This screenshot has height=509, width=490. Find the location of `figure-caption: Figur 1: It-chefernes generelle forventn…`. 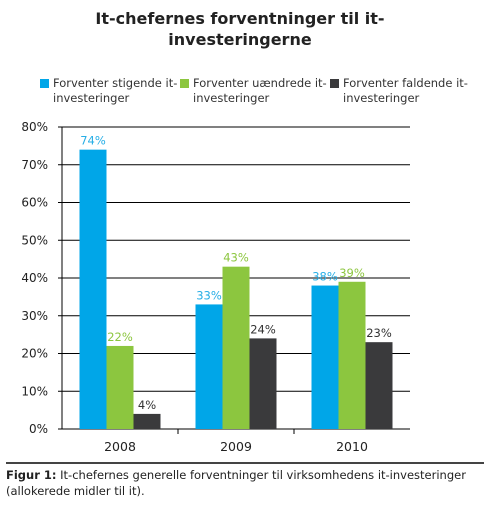

figure-caption: Figur 1: It-chefernes generelle forventn… is located at coordinates (245, 480).